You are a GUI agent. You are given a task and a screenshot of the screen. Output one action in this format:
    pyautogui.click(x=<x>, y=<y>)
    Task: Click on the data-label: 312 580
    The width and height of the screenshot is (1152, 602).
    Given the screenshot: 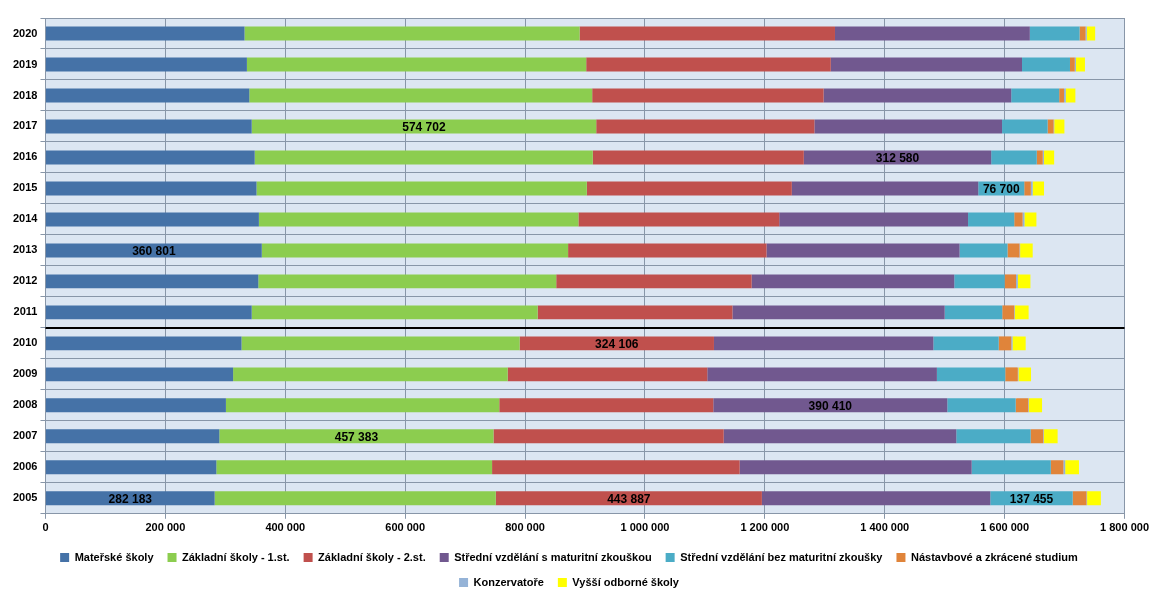 What is the action you would take?
    pyautogui.click(x=897, y=157)
    